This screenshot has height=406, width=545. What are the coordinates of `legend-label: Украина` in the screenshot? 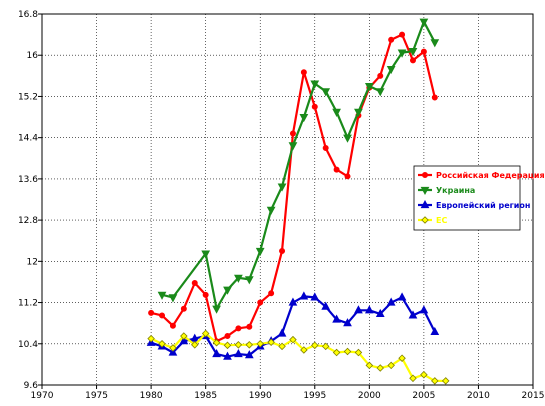 It's located at (455, 190).